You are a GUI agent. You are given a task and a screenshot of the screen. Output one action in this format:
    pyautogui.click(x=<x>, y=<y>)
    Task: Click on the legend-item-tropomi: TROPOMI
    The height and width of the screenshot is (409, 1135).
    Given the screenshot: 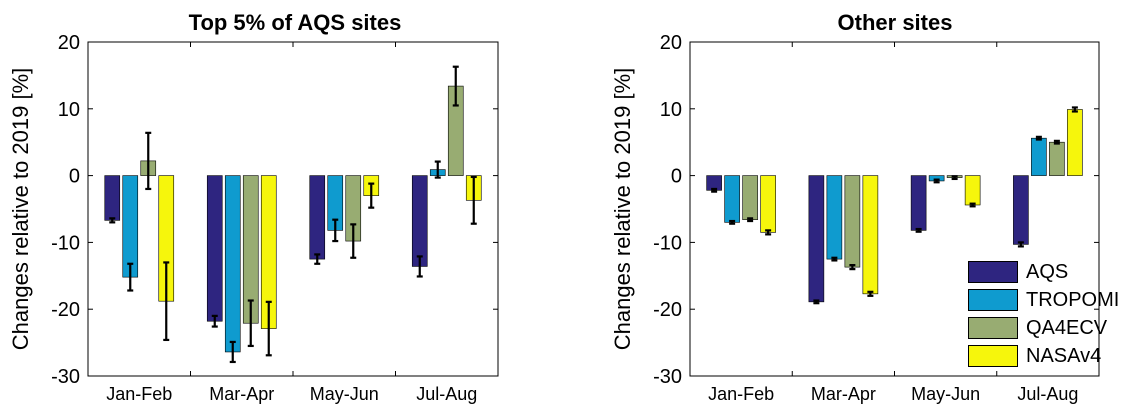 What is the action you would take?
    pyautogui.click(x=1043, y=300)
    